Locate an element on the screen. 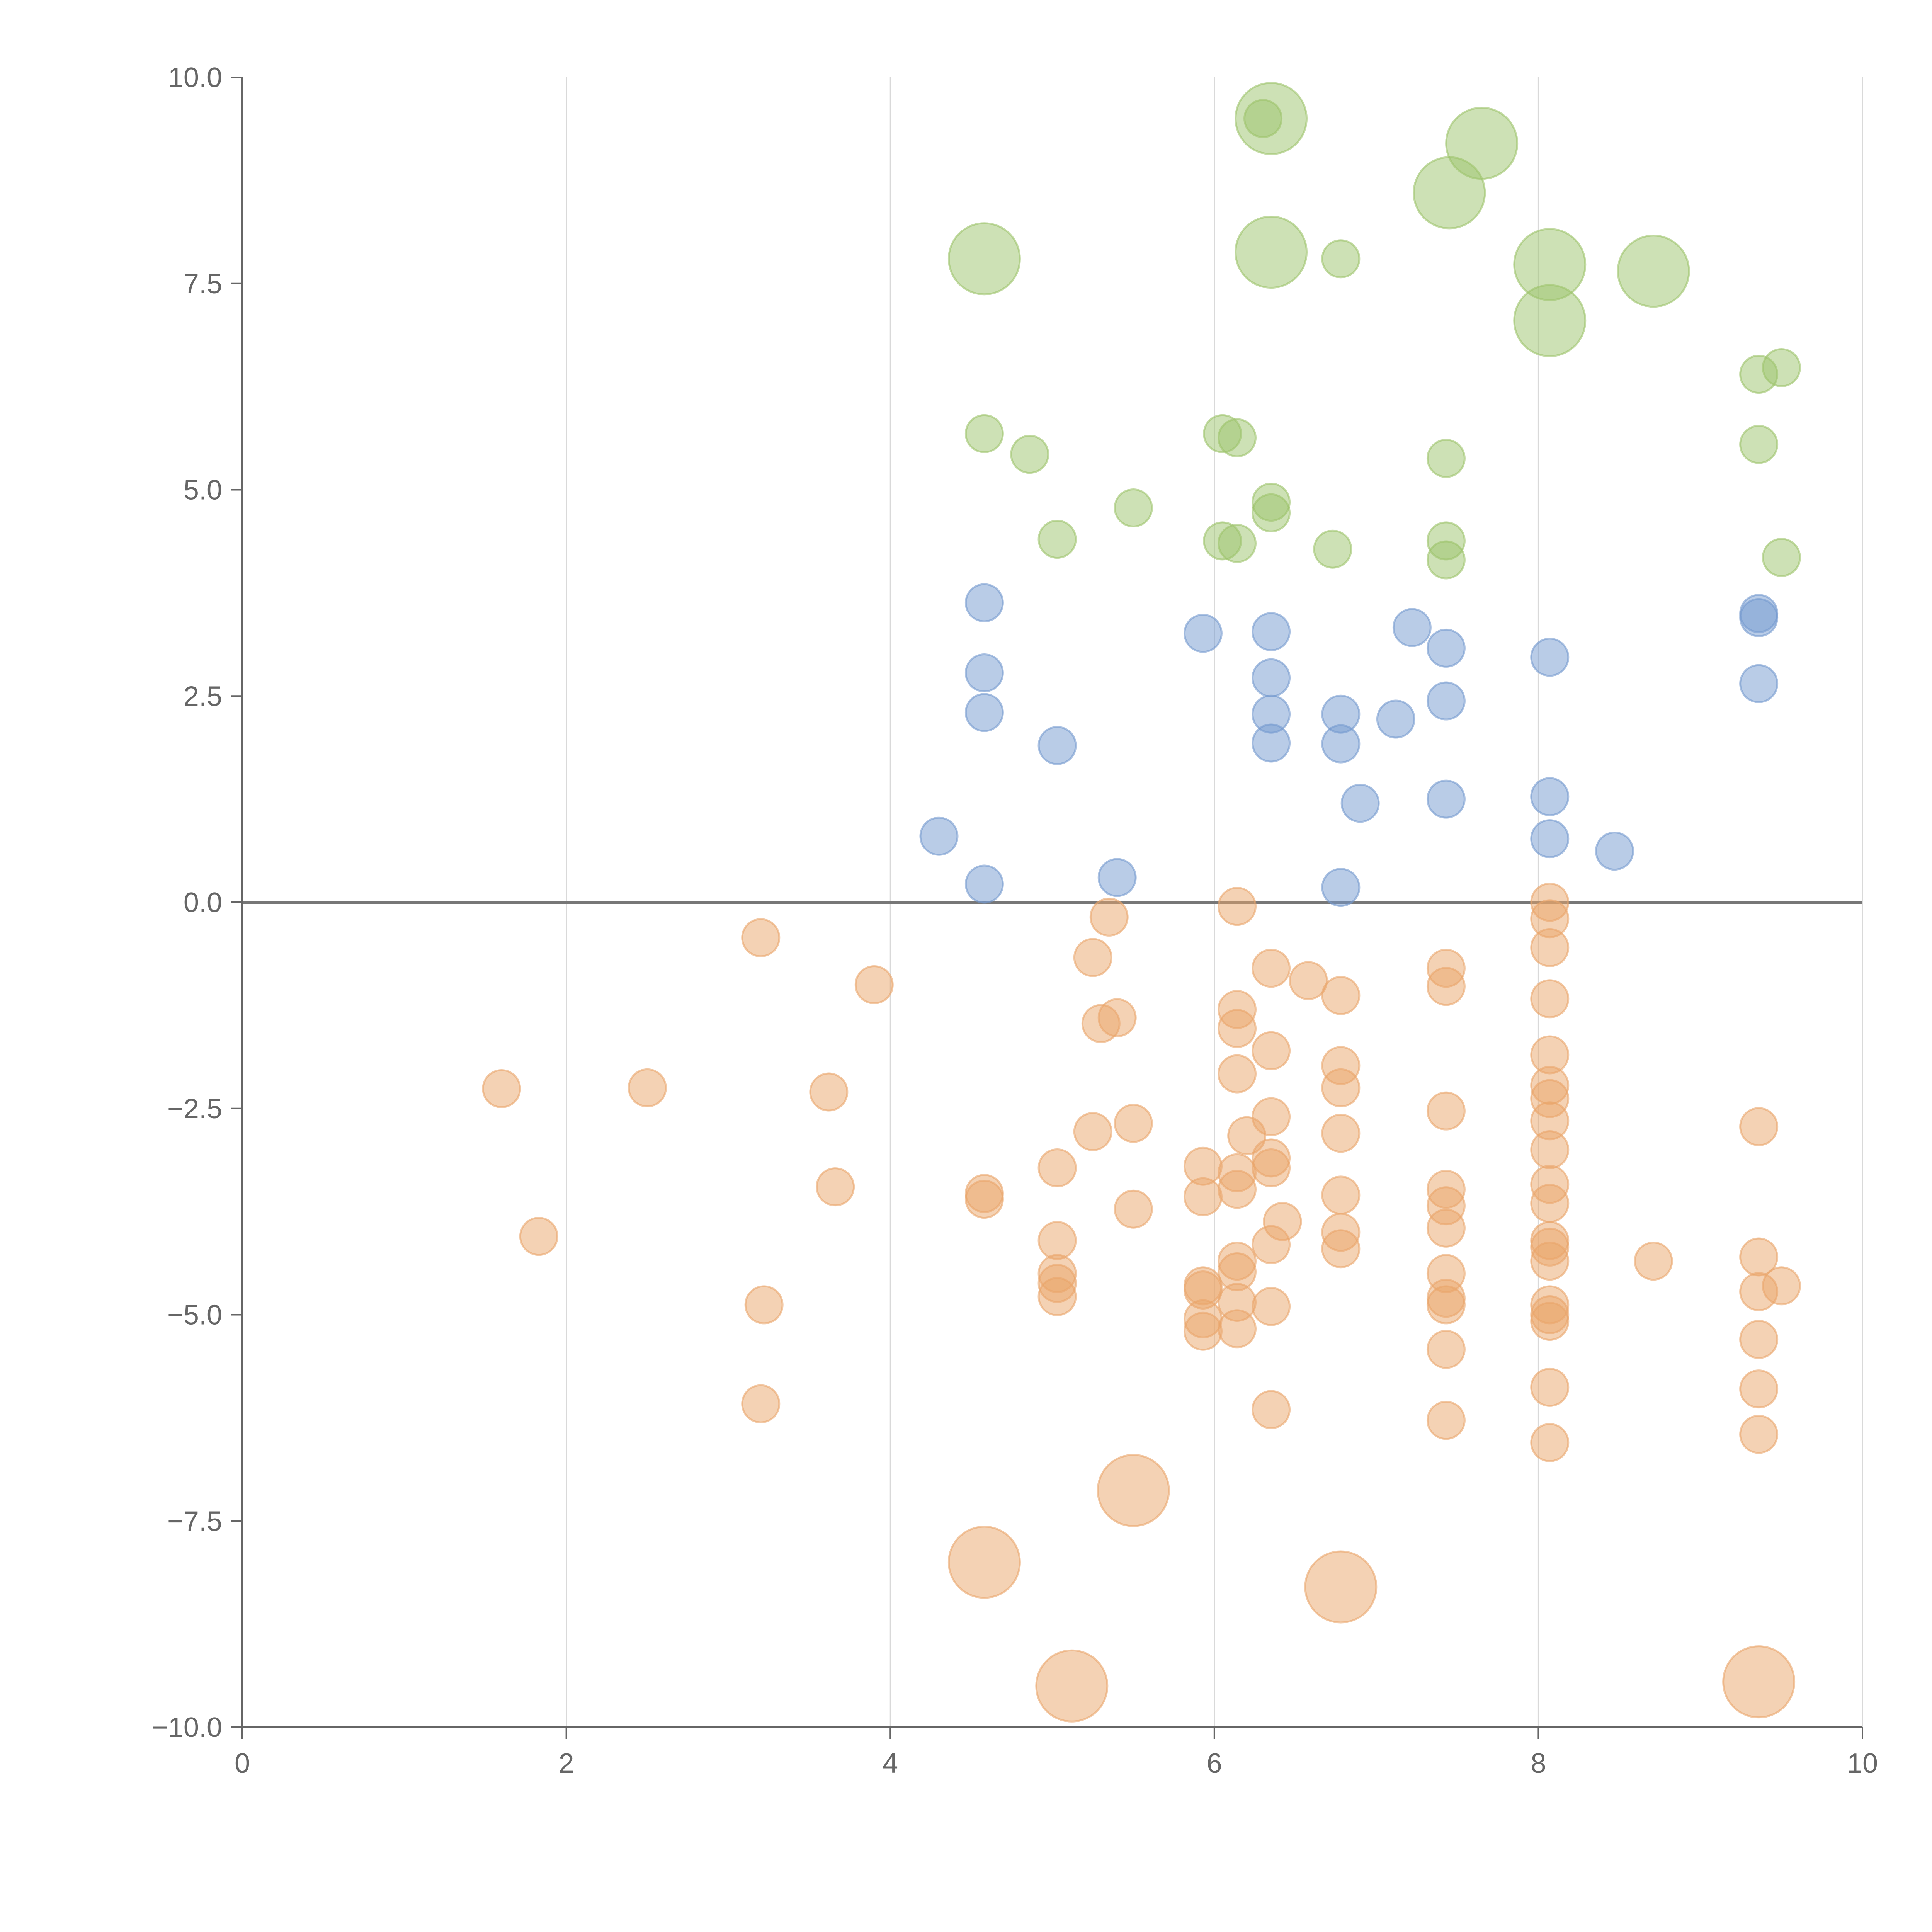 The width and height of the screenshot is (1932, 1932). x-tick-label: 0 is located at coordinates (243, 1764).